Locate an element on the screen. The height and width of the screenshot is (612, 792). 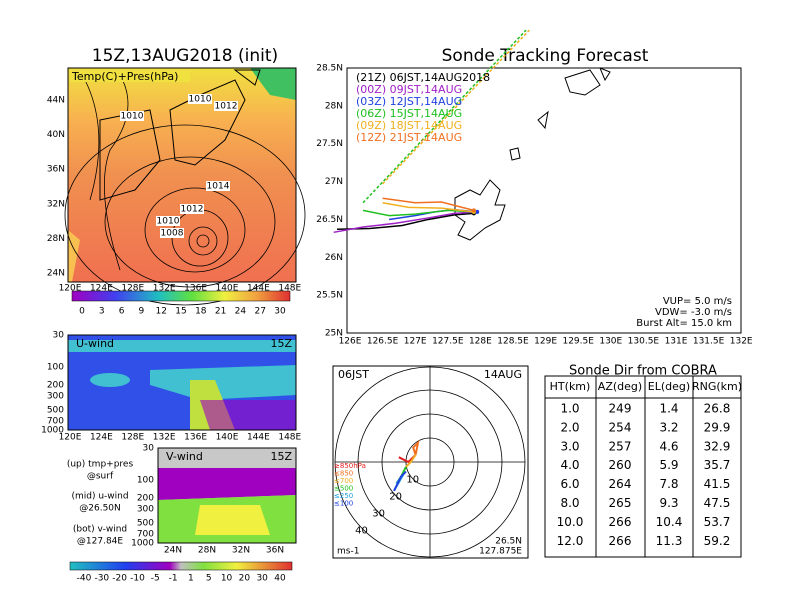
ring-label: 20 is located at coordinates (395, 496).